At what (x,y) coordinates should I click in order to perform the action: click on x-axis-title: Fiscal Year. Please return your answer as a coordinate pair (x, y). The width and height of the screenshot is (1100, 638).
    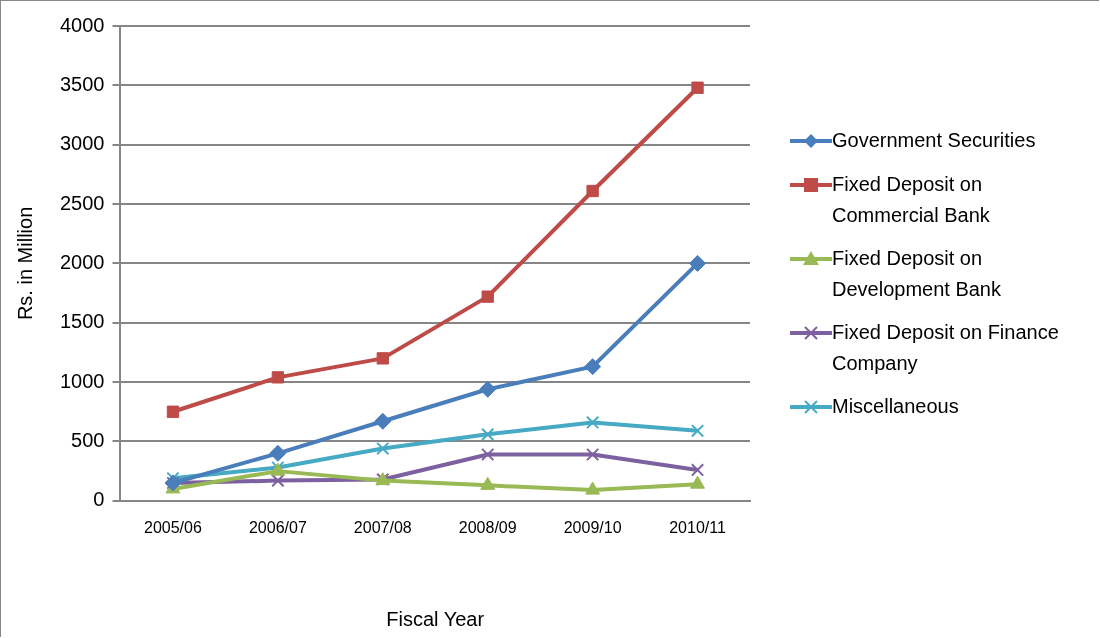
    Looking at the image, I should click on (435, 618).